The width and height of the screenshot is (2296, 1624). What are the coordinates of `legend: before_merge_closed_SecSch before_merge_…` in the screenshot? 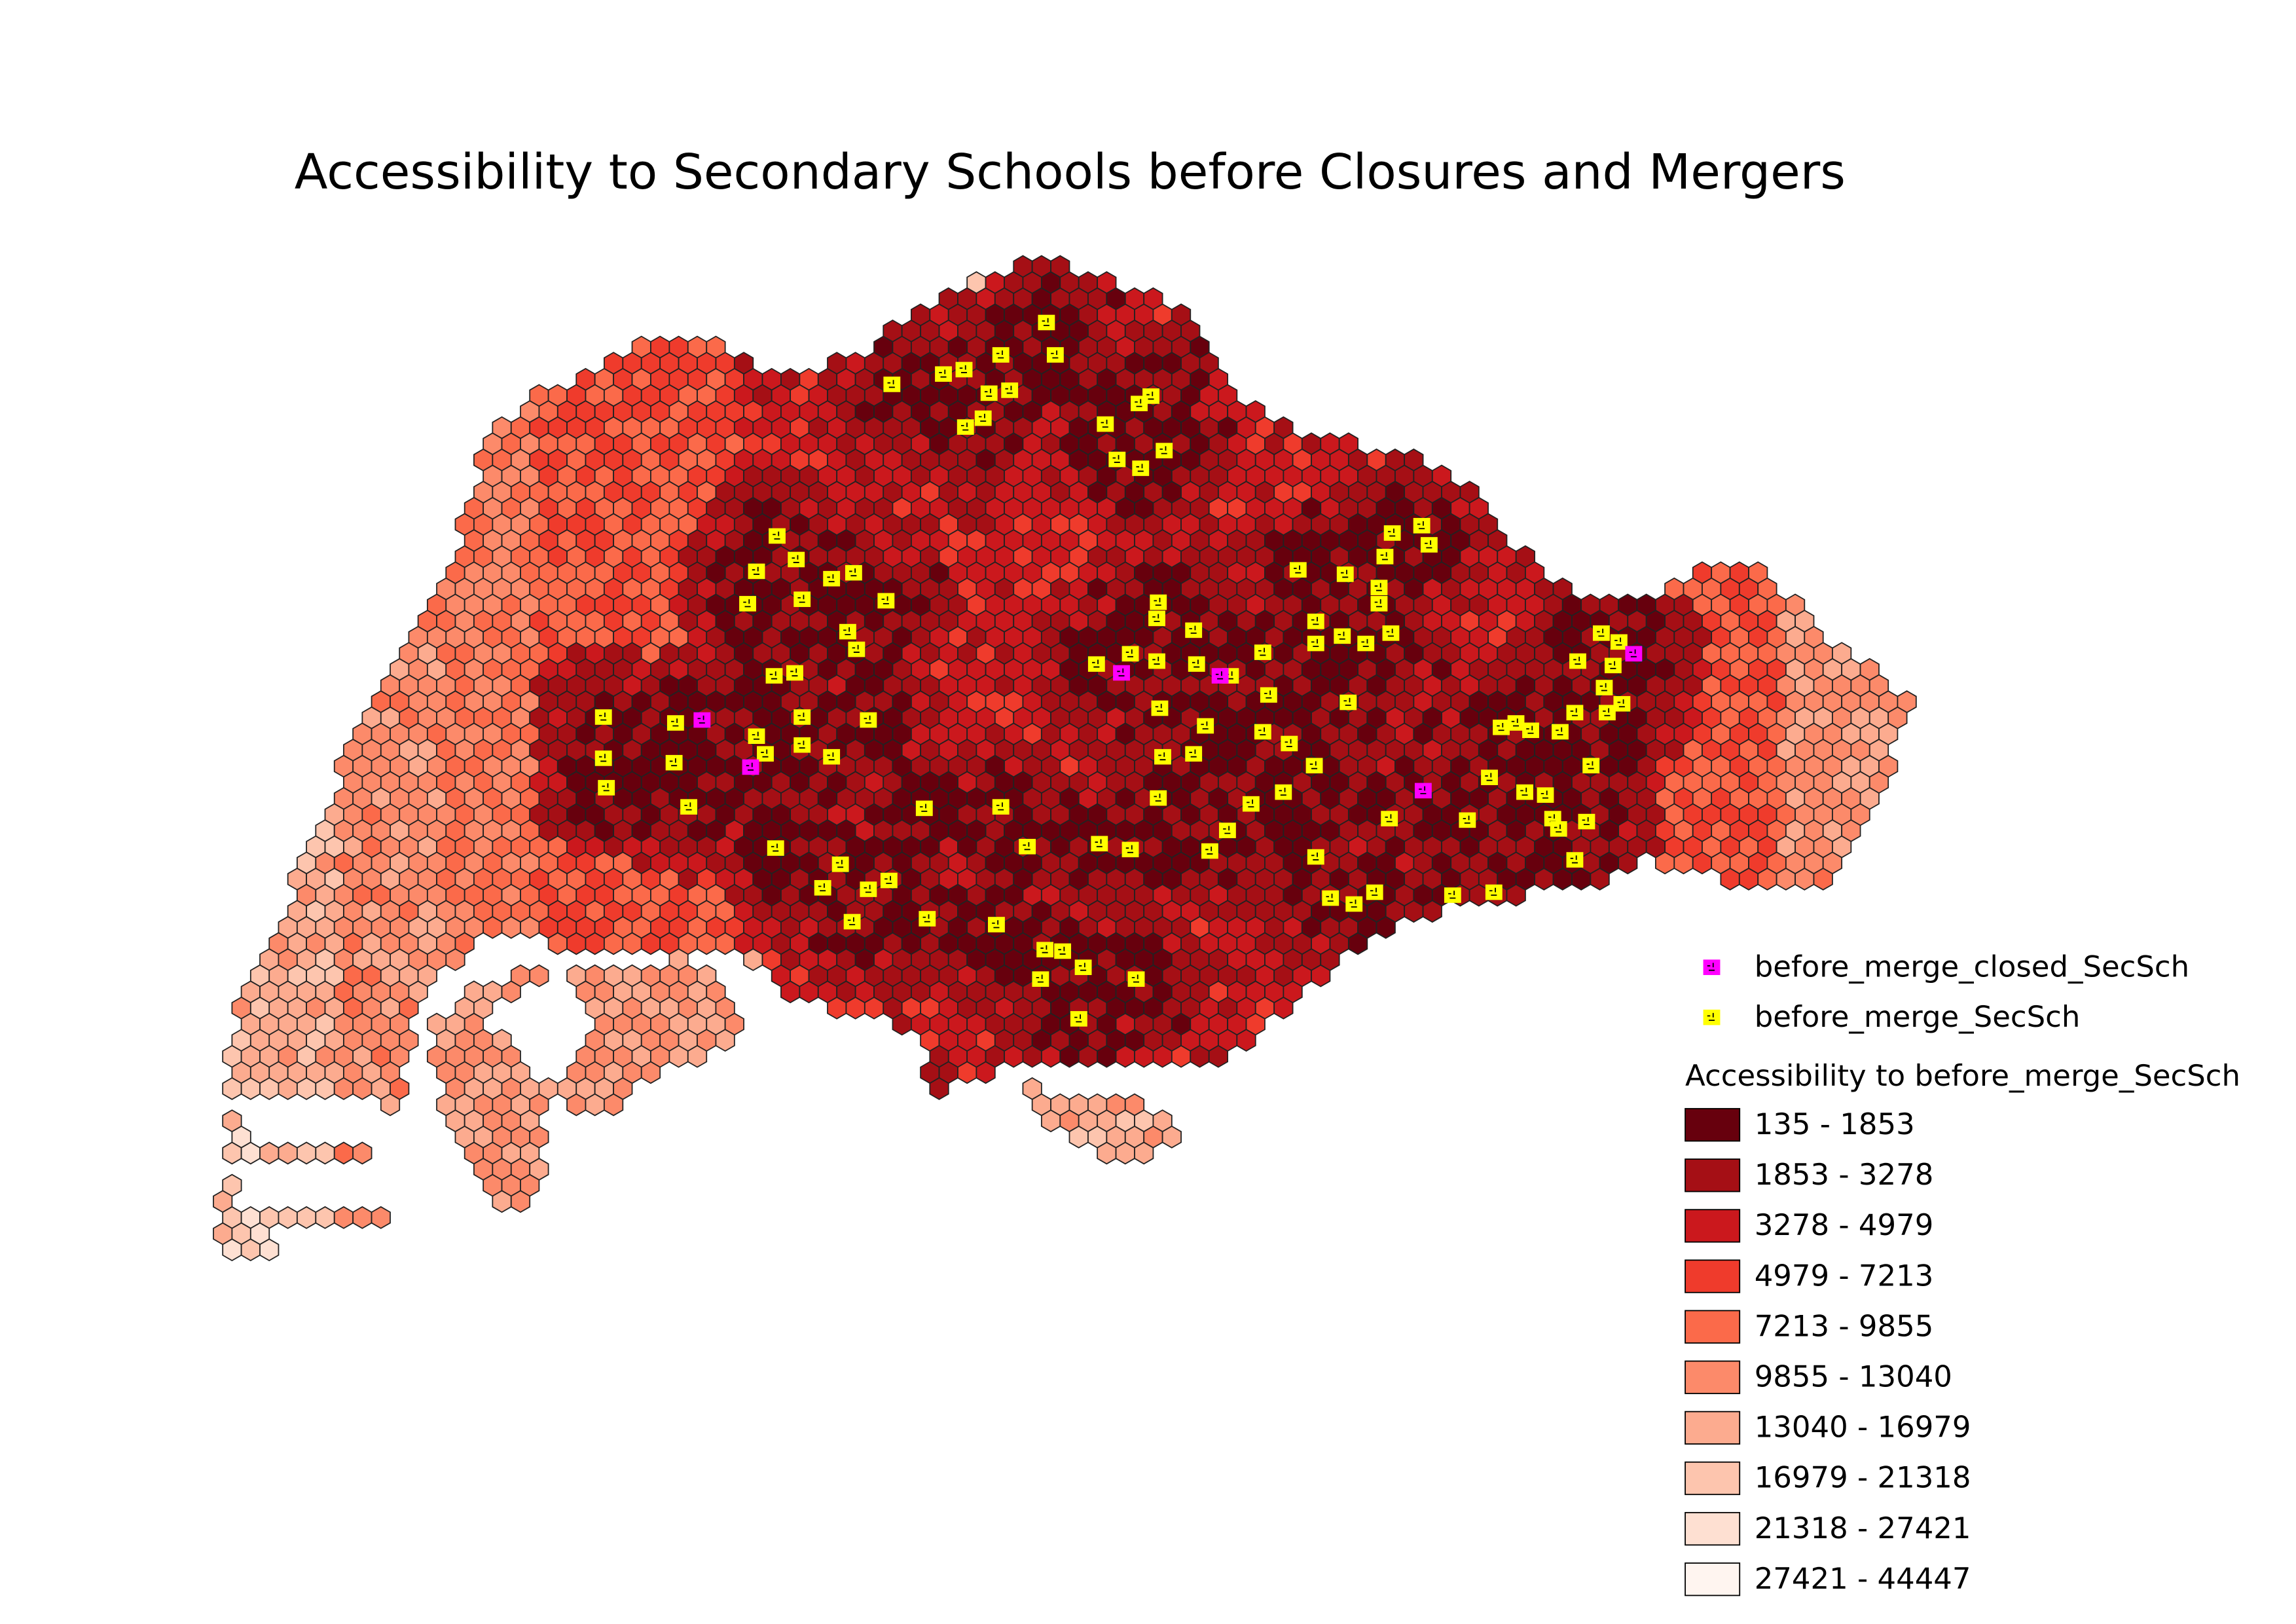 It's located at (1962, 1272).